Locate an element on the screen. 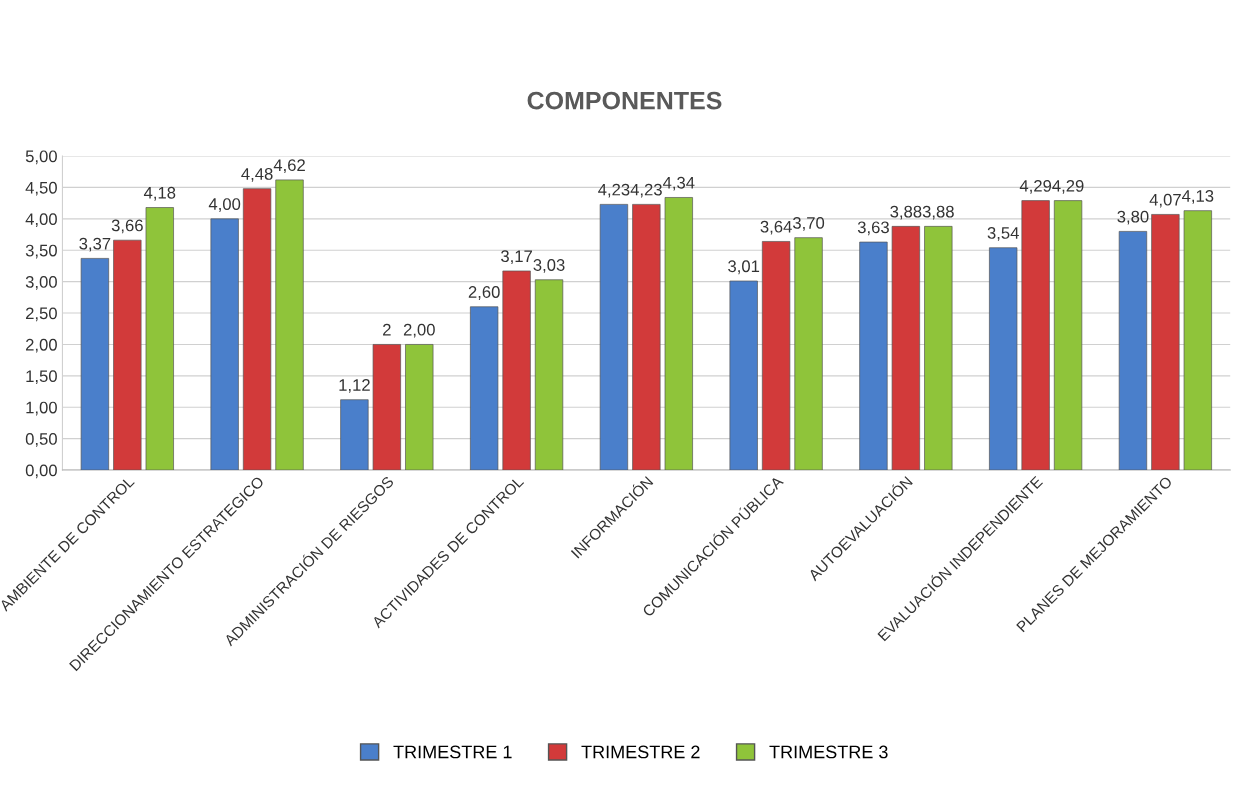 Image resolution: width=1249 pixels, height=790 pixels. y-tick-label: 3,00 is located at coordinates (41, 283).